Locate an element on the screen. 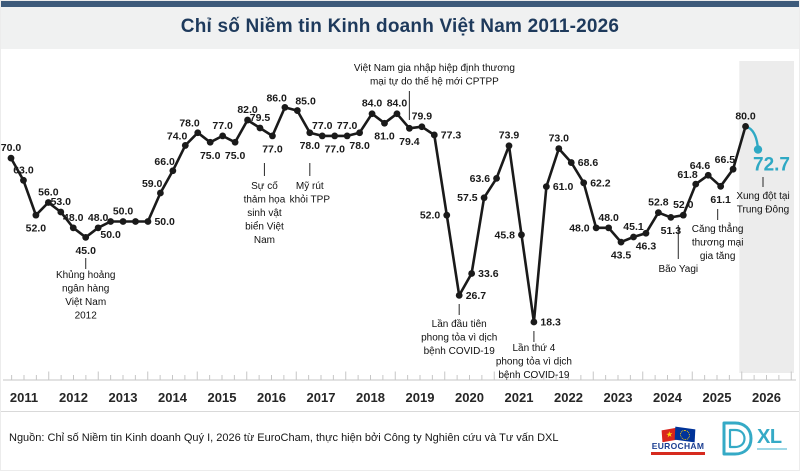 The width and height of the screenshot is (800, 471). value-label: 56.0 is located at coordinates (48, 192).